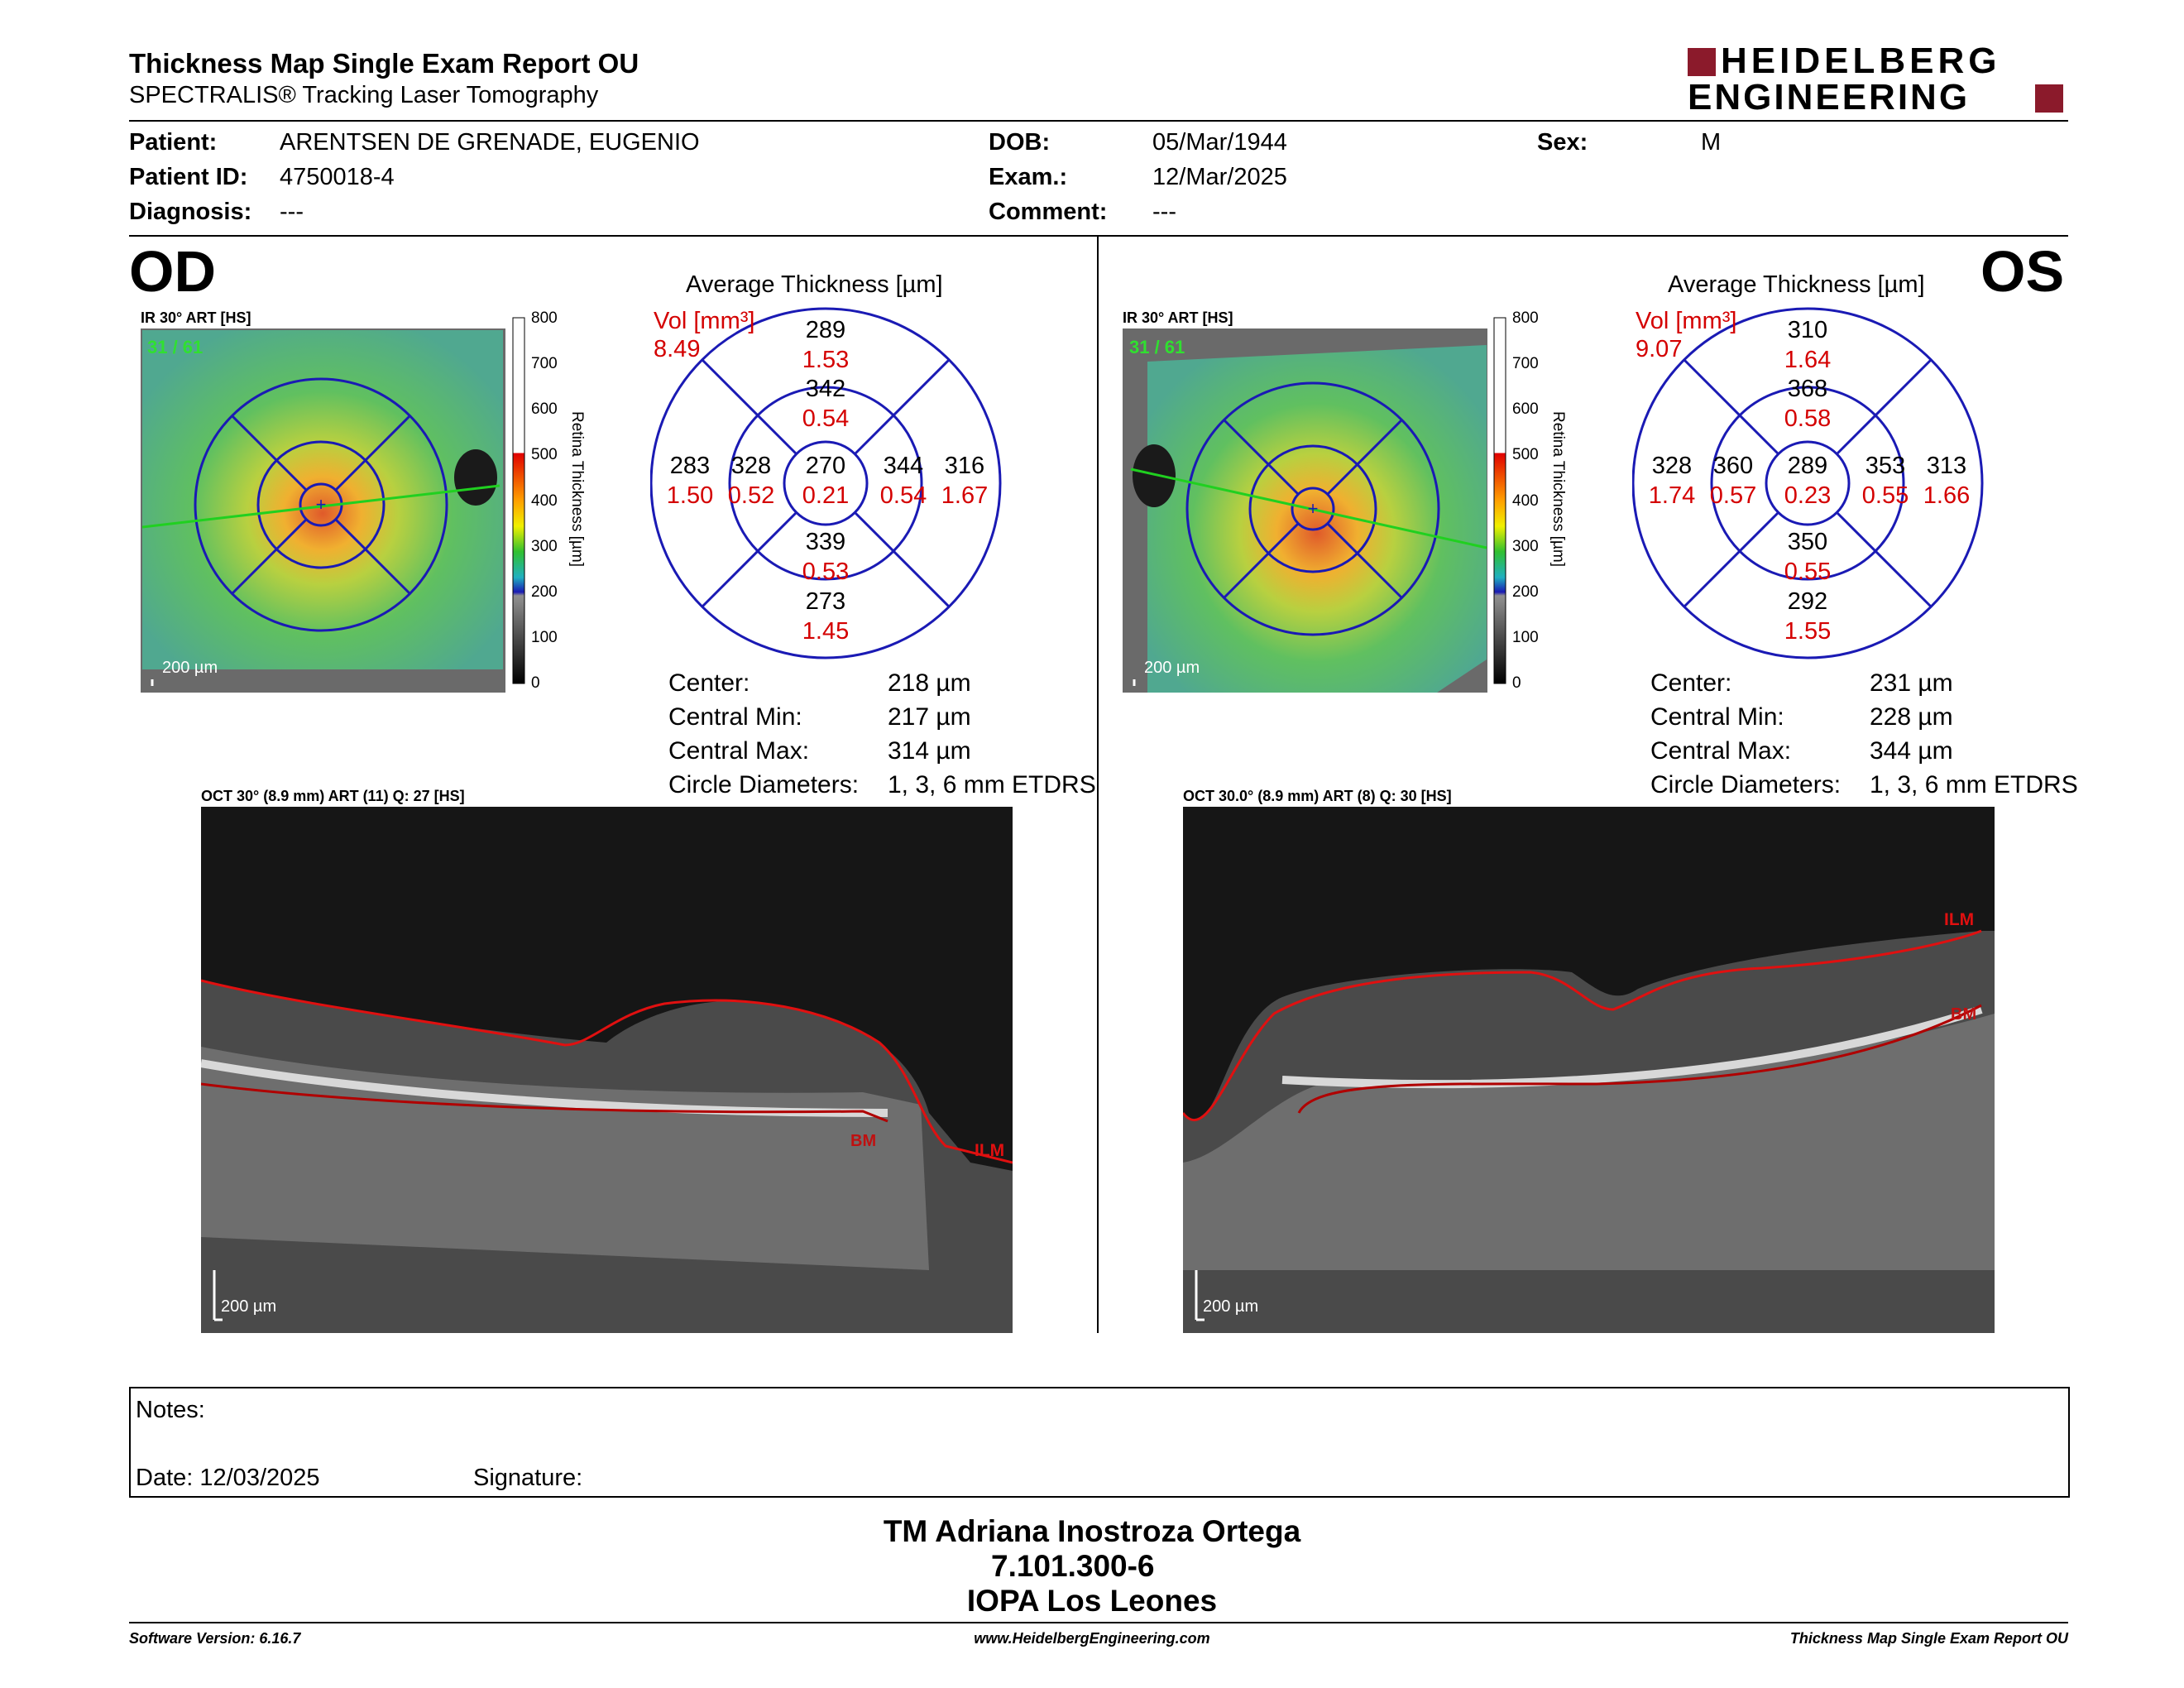 This screenshot has height=1688, width=2184. What do you see at coordinates (175, 347) in the screenshot?
I see `od-ir-overlay: 31 / 61` at bounding box center [175, 347].